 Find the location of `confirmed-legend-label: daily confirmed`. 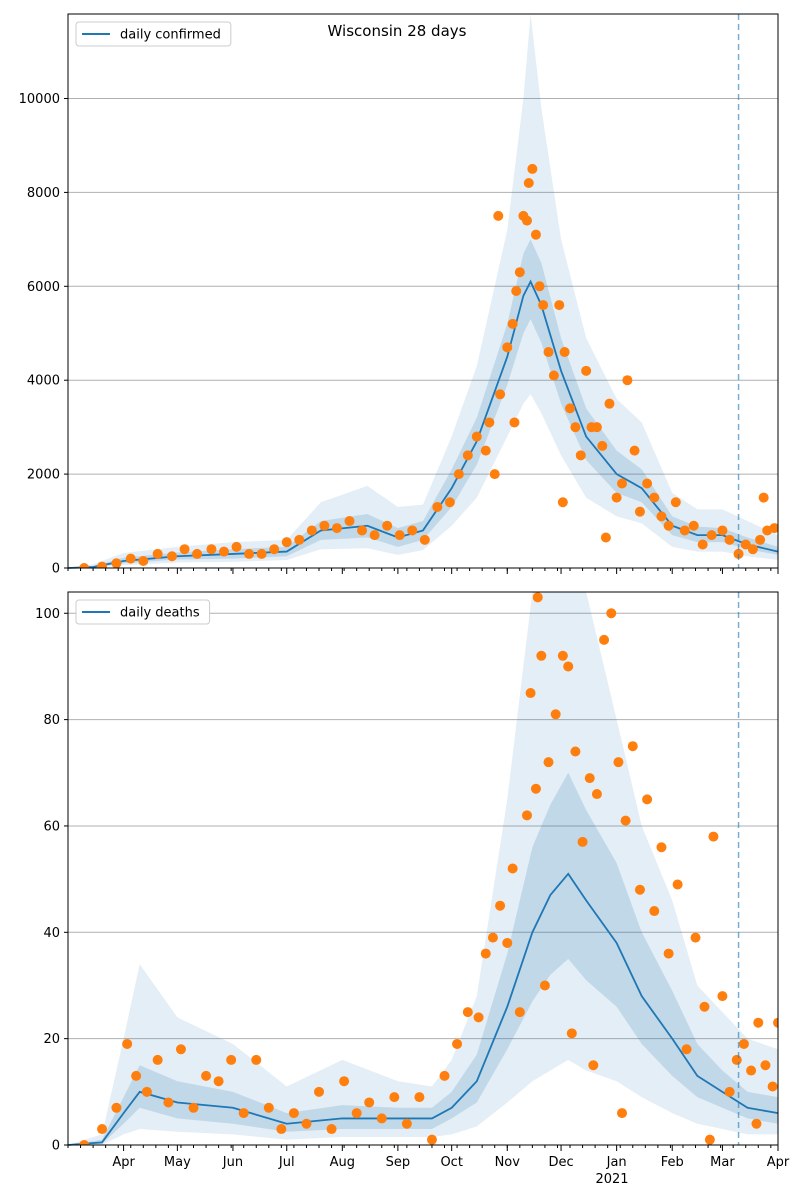

confirmed-legend-label: daily confirmed is located at coordinates (170, 35).